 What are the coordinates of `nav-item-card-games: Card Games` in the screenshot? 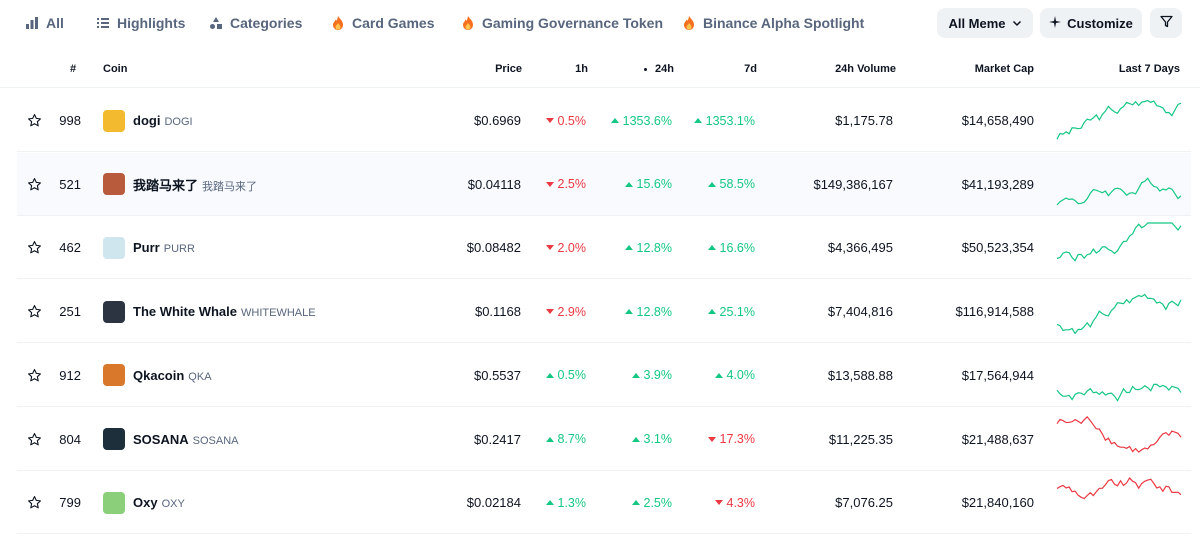 It's located at (382, 23).